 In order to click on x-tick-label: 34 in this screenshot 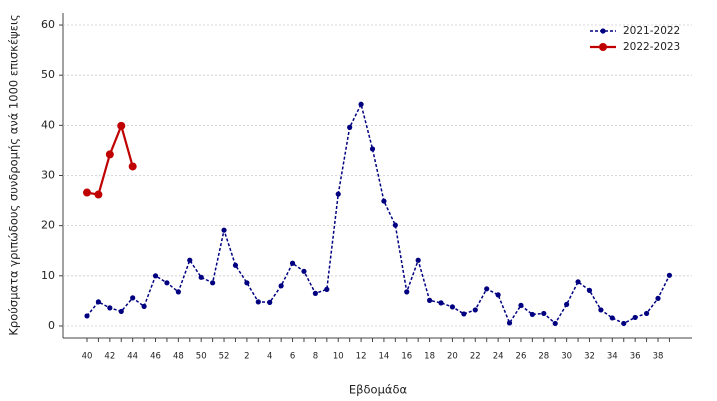, I will do `click(612, 357)`.